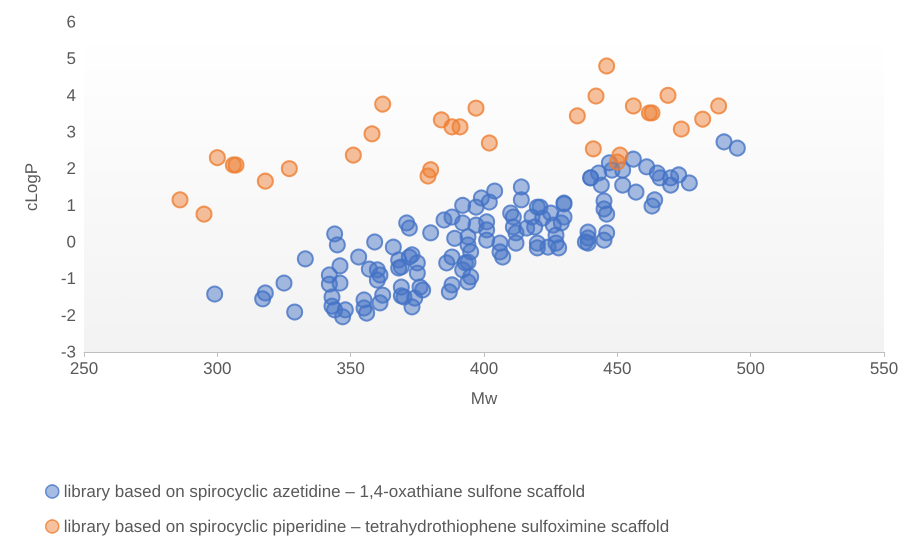 The height and width of the screenshot is (546, 907). Describe the element at coordinates (71, 22) in the screenshot. I see `y-tick-label: 6` at that location.